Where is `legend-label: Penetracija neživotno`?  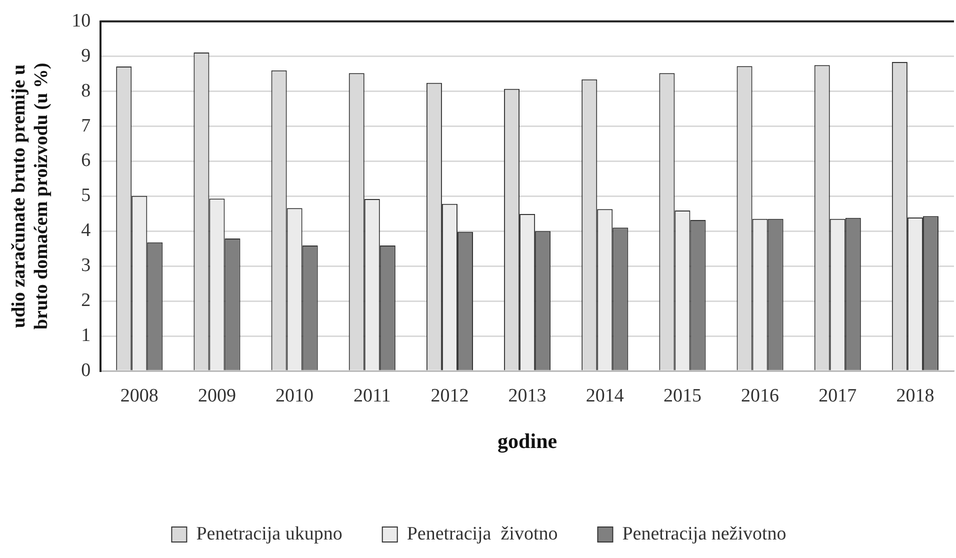
legend-label: Penetracija neživotno is located at coordinates (704, 533).